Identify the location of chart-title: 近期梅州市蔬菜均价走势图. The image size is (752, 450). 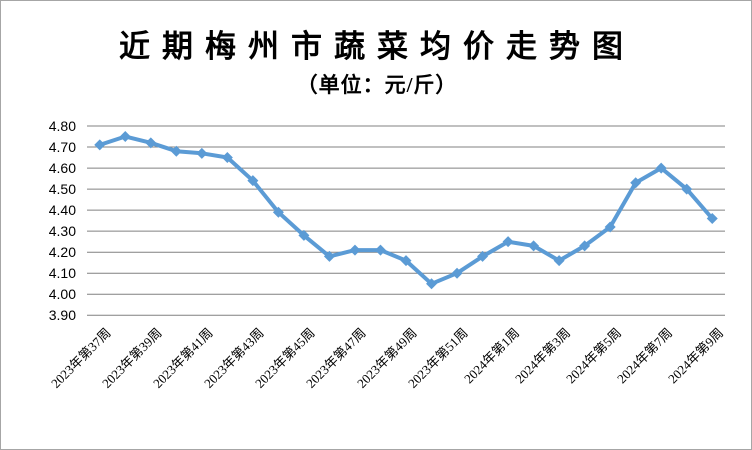
(377, 46).